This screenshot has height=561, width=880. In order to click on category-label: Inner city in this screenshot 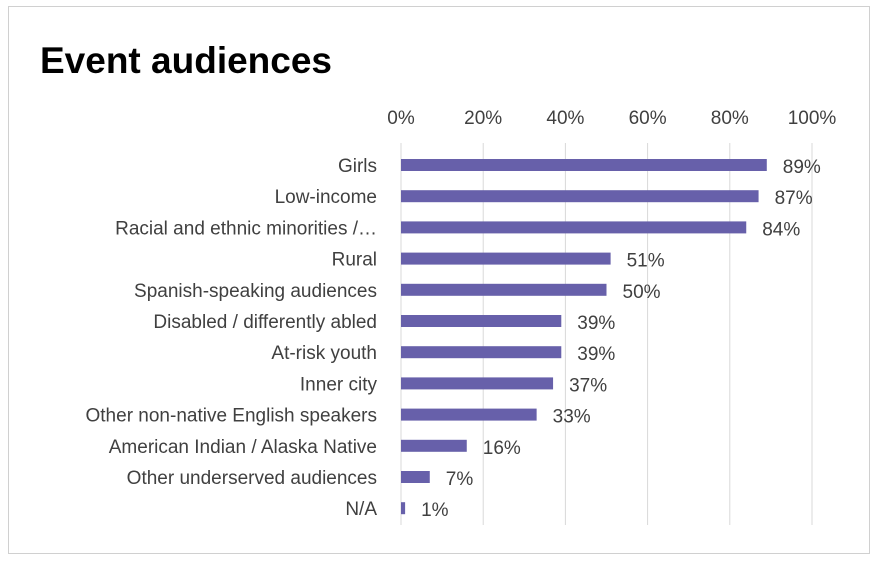, I will do `click(339, 384)`.